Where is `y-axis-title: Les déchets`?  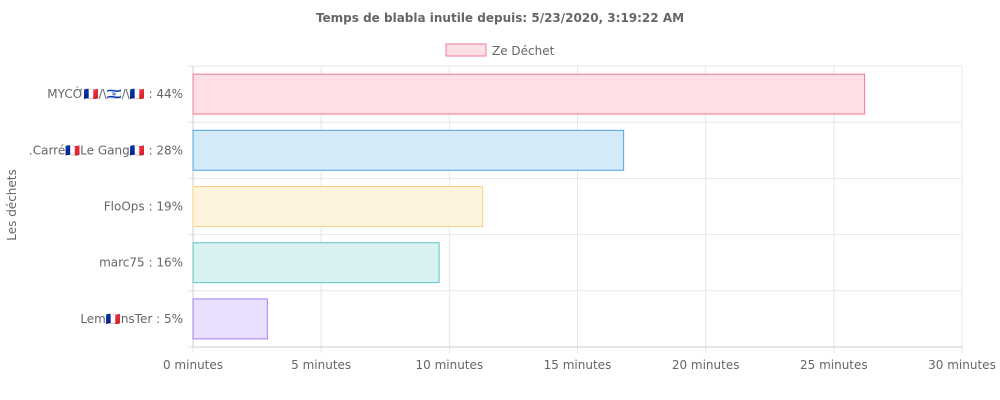 y-axis-title: Les déchets is located at coordinates (12, 204).